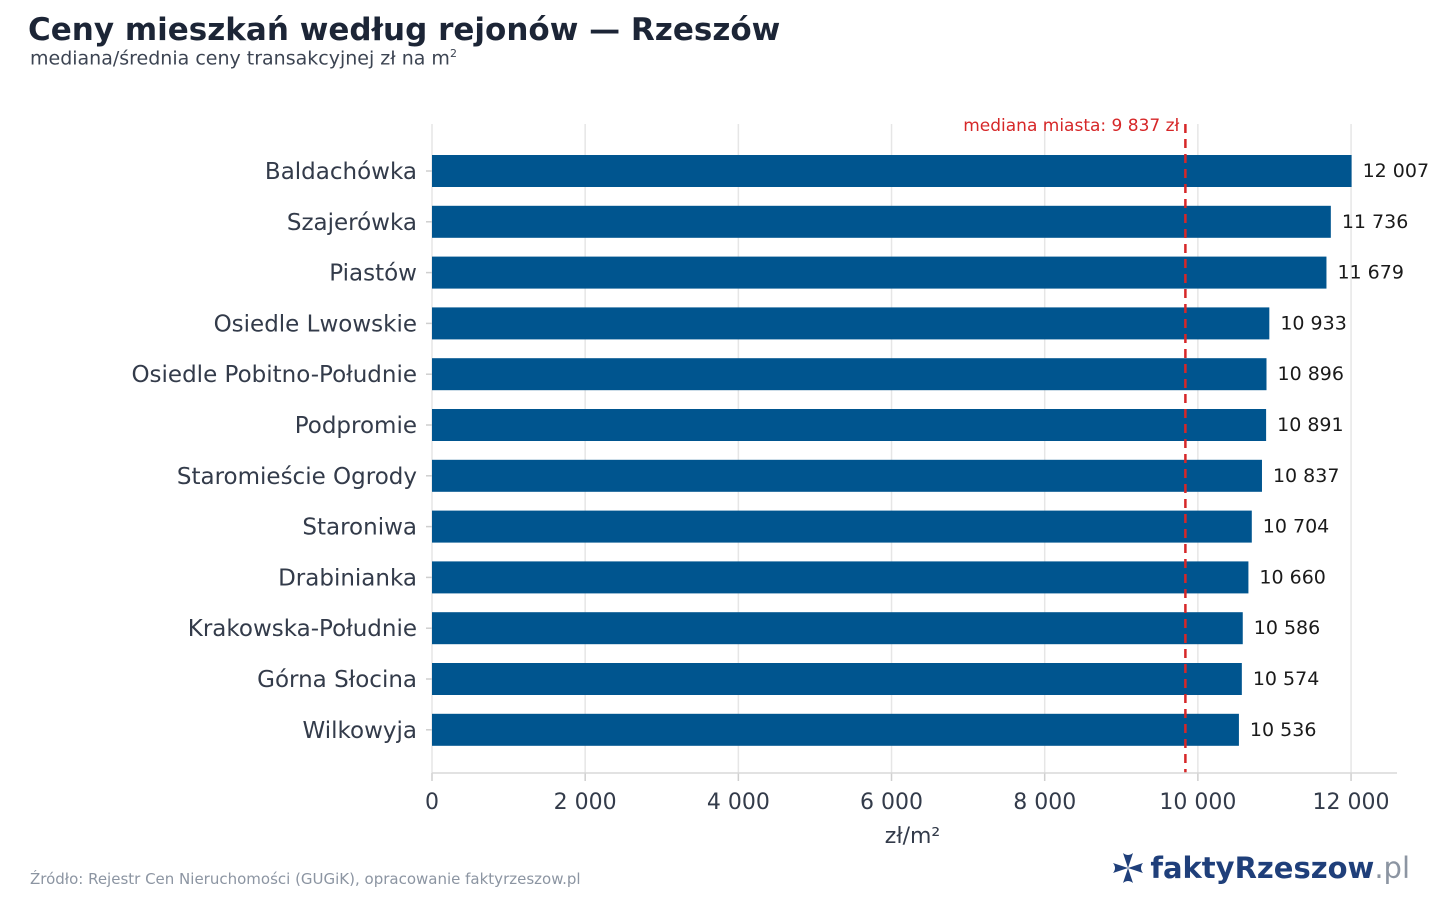 Image resolution: width=1440 pixels, height=900 pixels. I want to click on category-label: Piastów, so click(373, 274).